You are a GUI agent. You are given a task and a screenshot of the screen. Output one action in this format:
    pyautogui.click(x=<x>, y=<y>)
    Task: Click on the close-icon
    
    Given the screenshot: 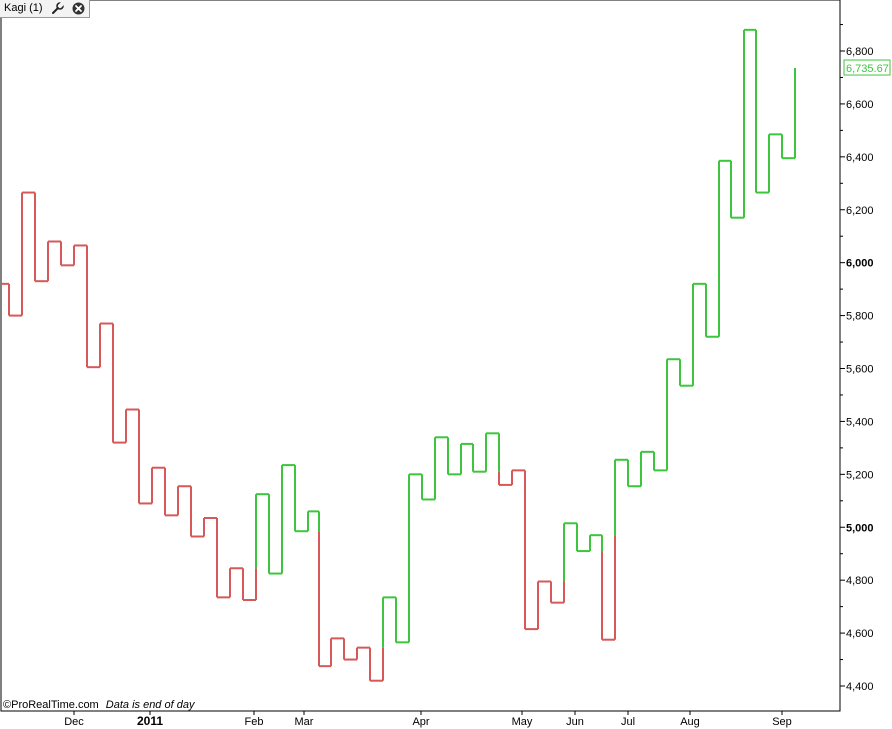 What is the action you would take?
    pyautogui.click(x=78, y=8)
    